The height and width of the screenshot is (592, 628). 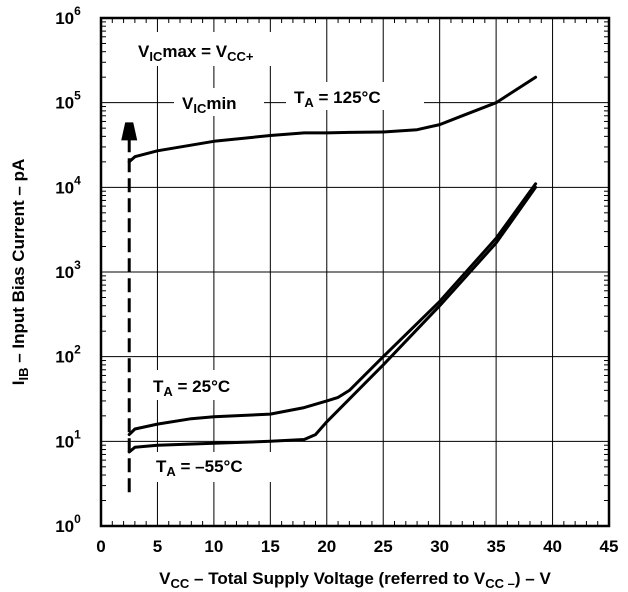 I want to click on x-tick-label: 20, so click(x=326, y=546).